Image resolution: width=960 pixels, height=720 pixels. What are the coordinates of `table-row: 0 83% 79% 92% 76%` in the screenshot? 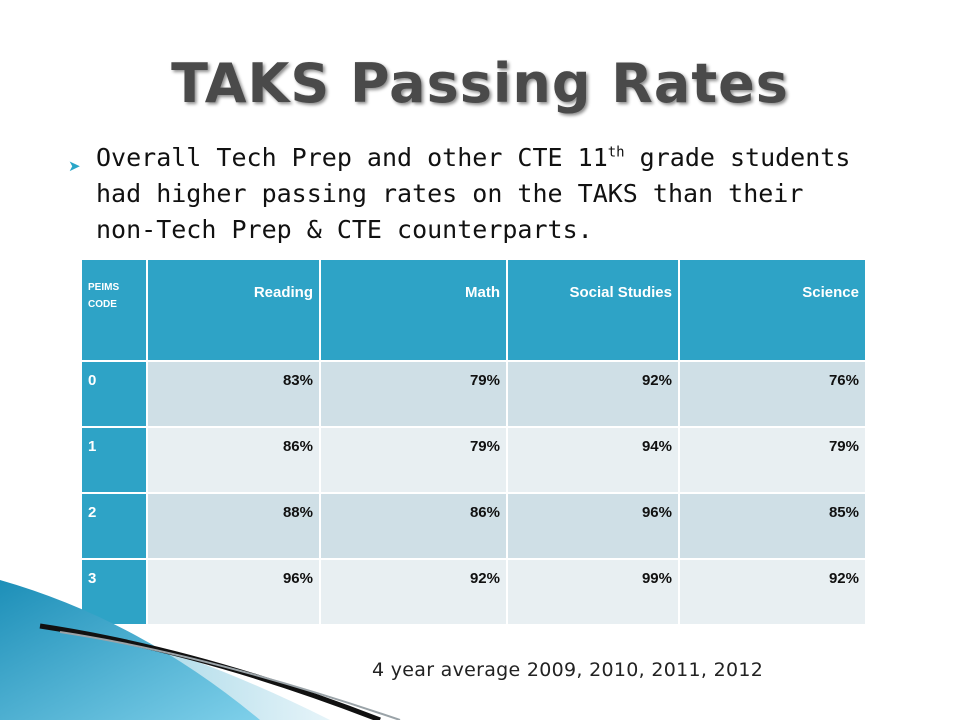 It's located at (473, 394).